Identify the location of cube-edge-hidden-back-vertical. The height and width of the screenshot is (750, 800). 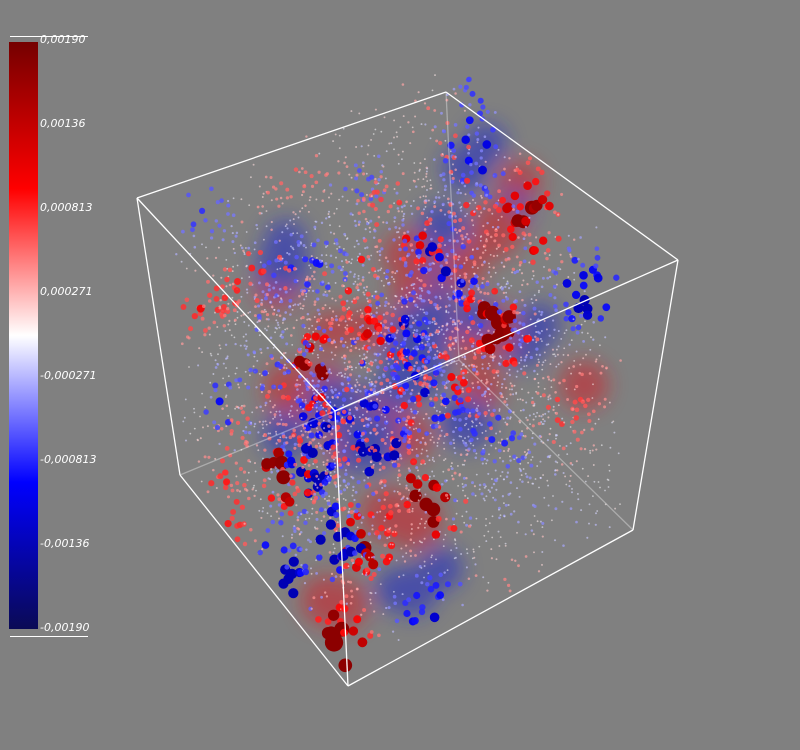
(452, 226).